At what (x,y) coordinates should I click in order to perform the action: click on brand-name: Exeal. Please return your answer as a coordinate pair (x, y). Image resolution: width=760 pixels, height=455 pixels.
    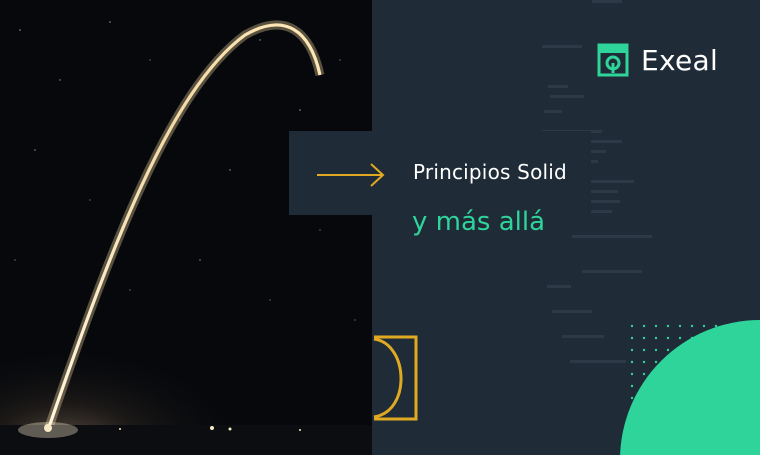
    Looking at the image, I should click on (680, 60).